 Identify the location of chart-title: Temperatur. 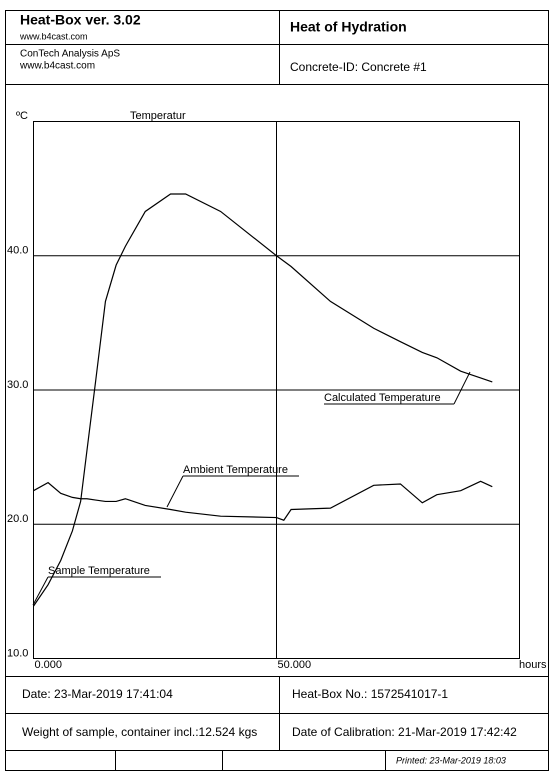
(158, 116).